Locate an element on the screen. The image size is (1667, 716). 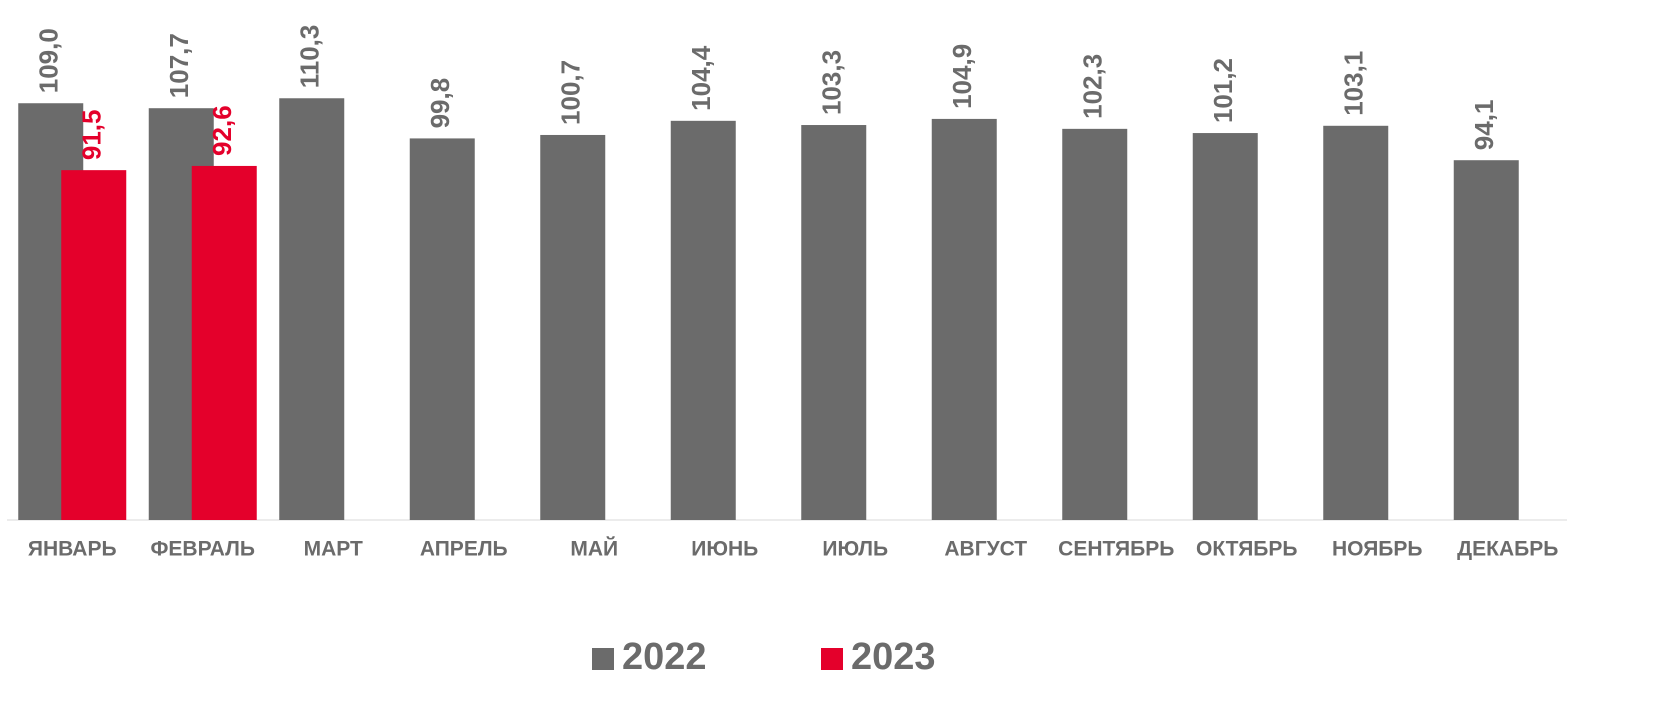
value-label: 109,0 is located at coordinates (49, 60).